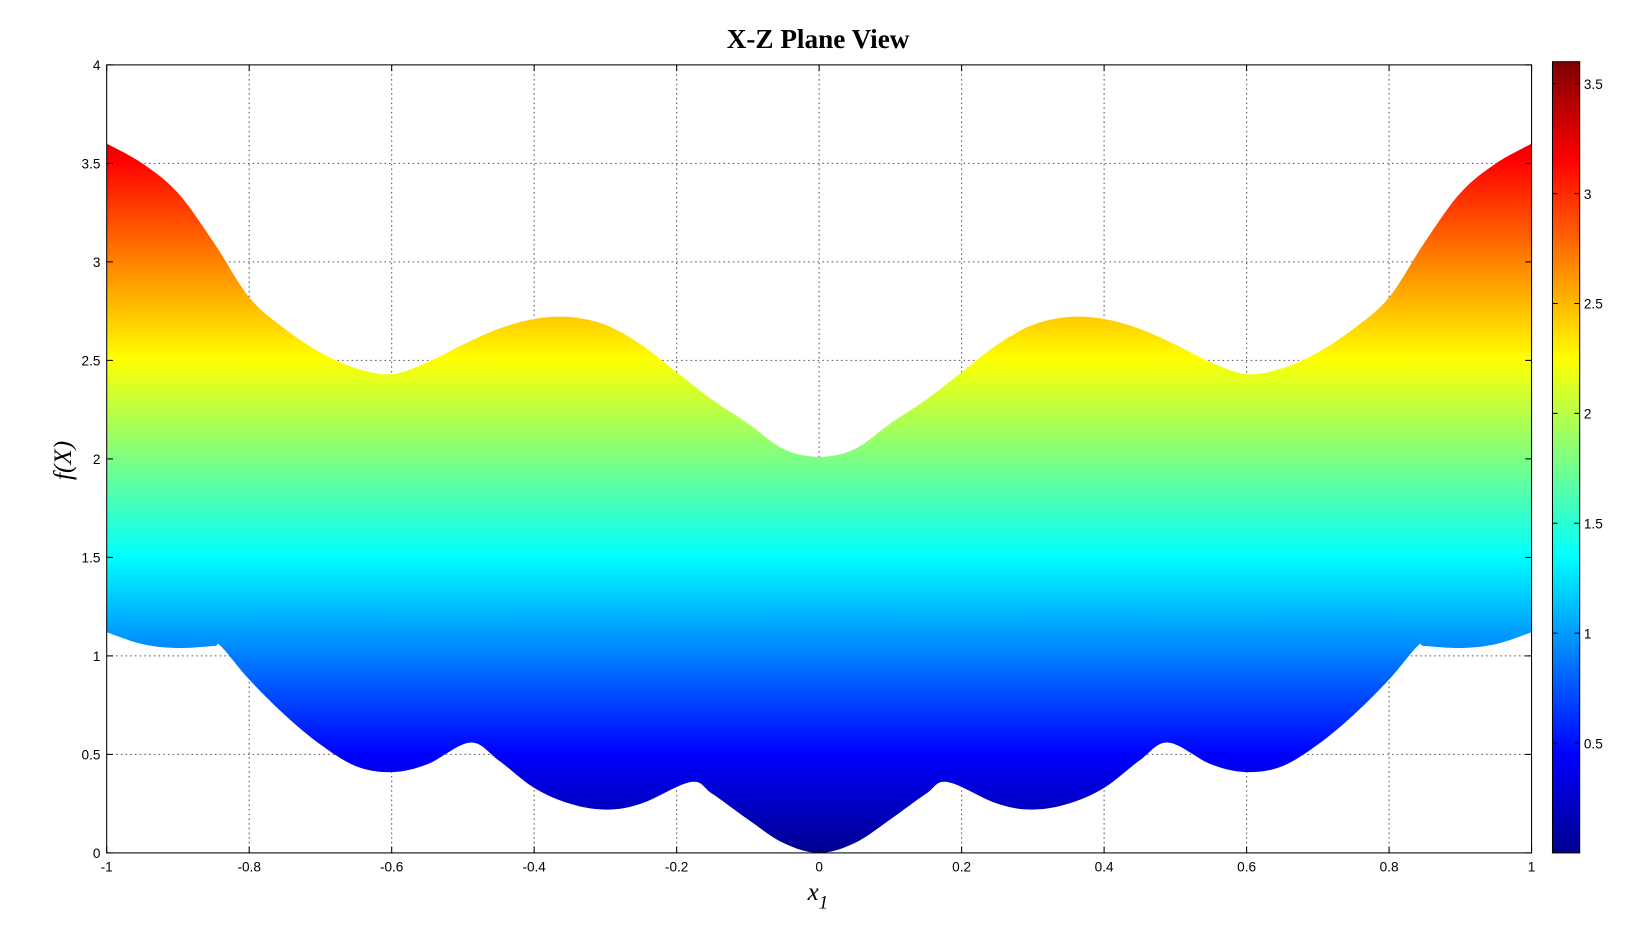 This screenshot has height=945, width=1632. I want to click on colorbar-tick-label: 1.5, so click(1593, 523).